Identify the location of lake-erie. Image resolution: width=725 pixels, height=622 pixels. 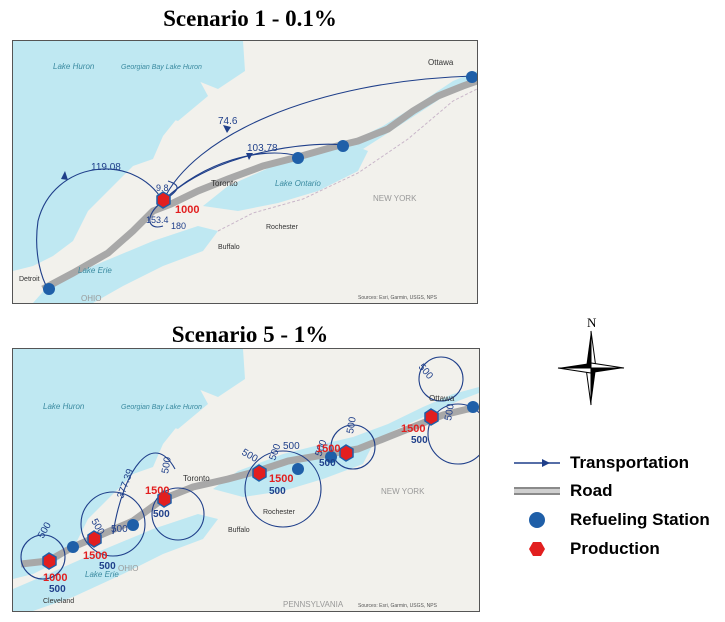
(115, 562).